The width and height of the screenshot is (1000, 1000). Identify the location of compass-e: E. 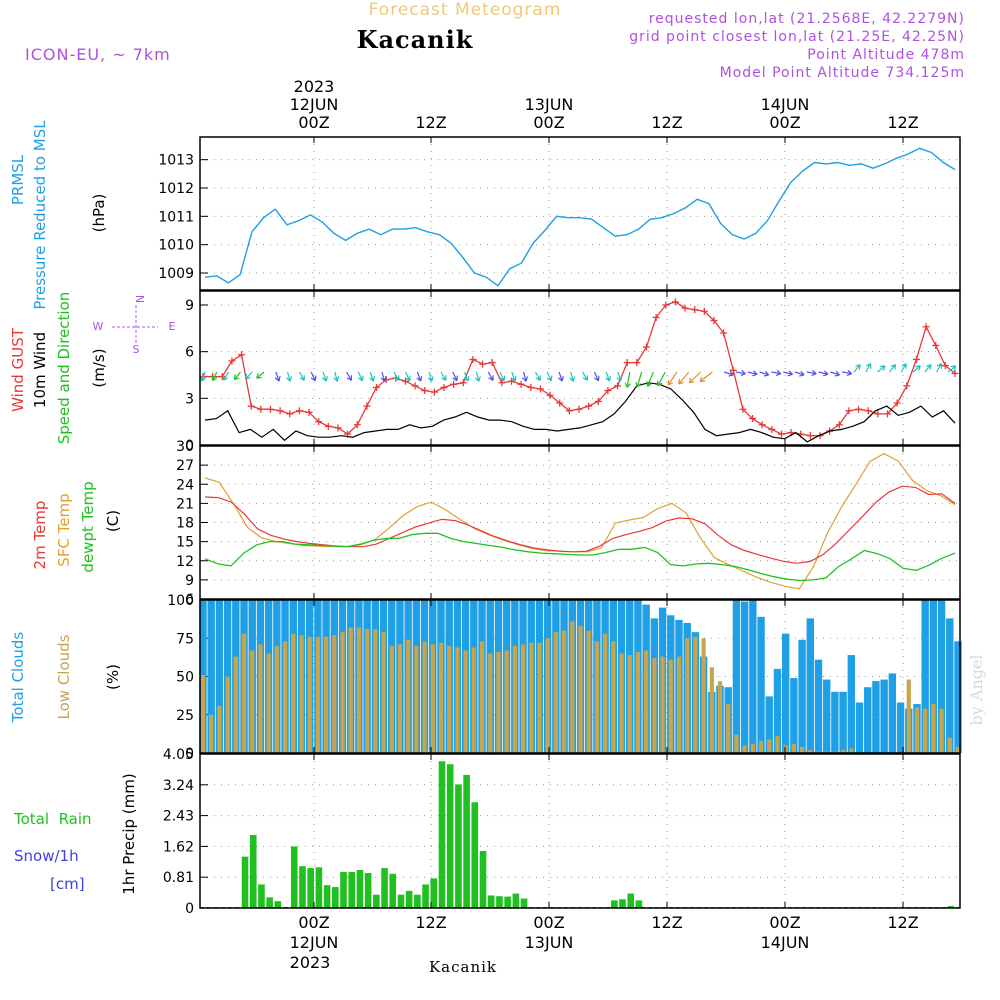
(172, 326).